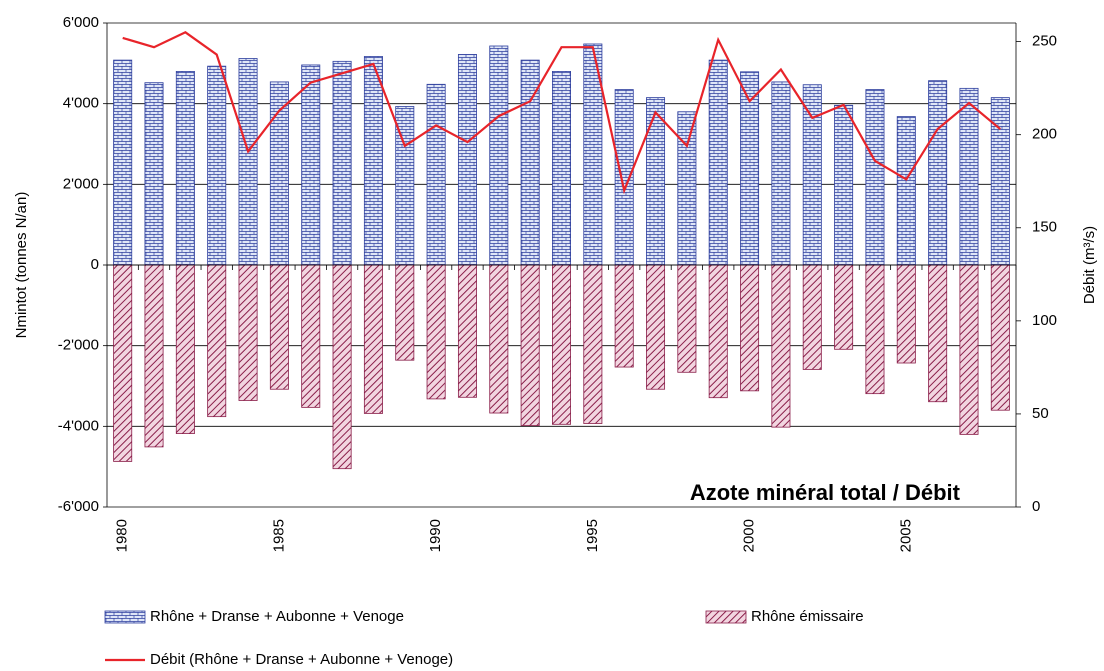 Image resolution: width=1104 pixels, height=671 pixels. I want to click on y-tick-label: -6'000, so click(78, 506).